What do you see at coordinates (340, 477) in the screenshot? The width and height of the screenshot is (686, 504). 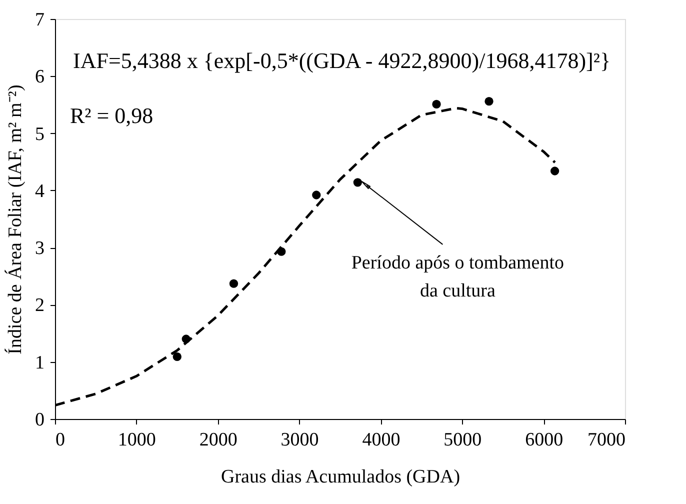 I see `x-axis-title: Graus dias Acumulados (GDA)` at bounding box center [340, 477].